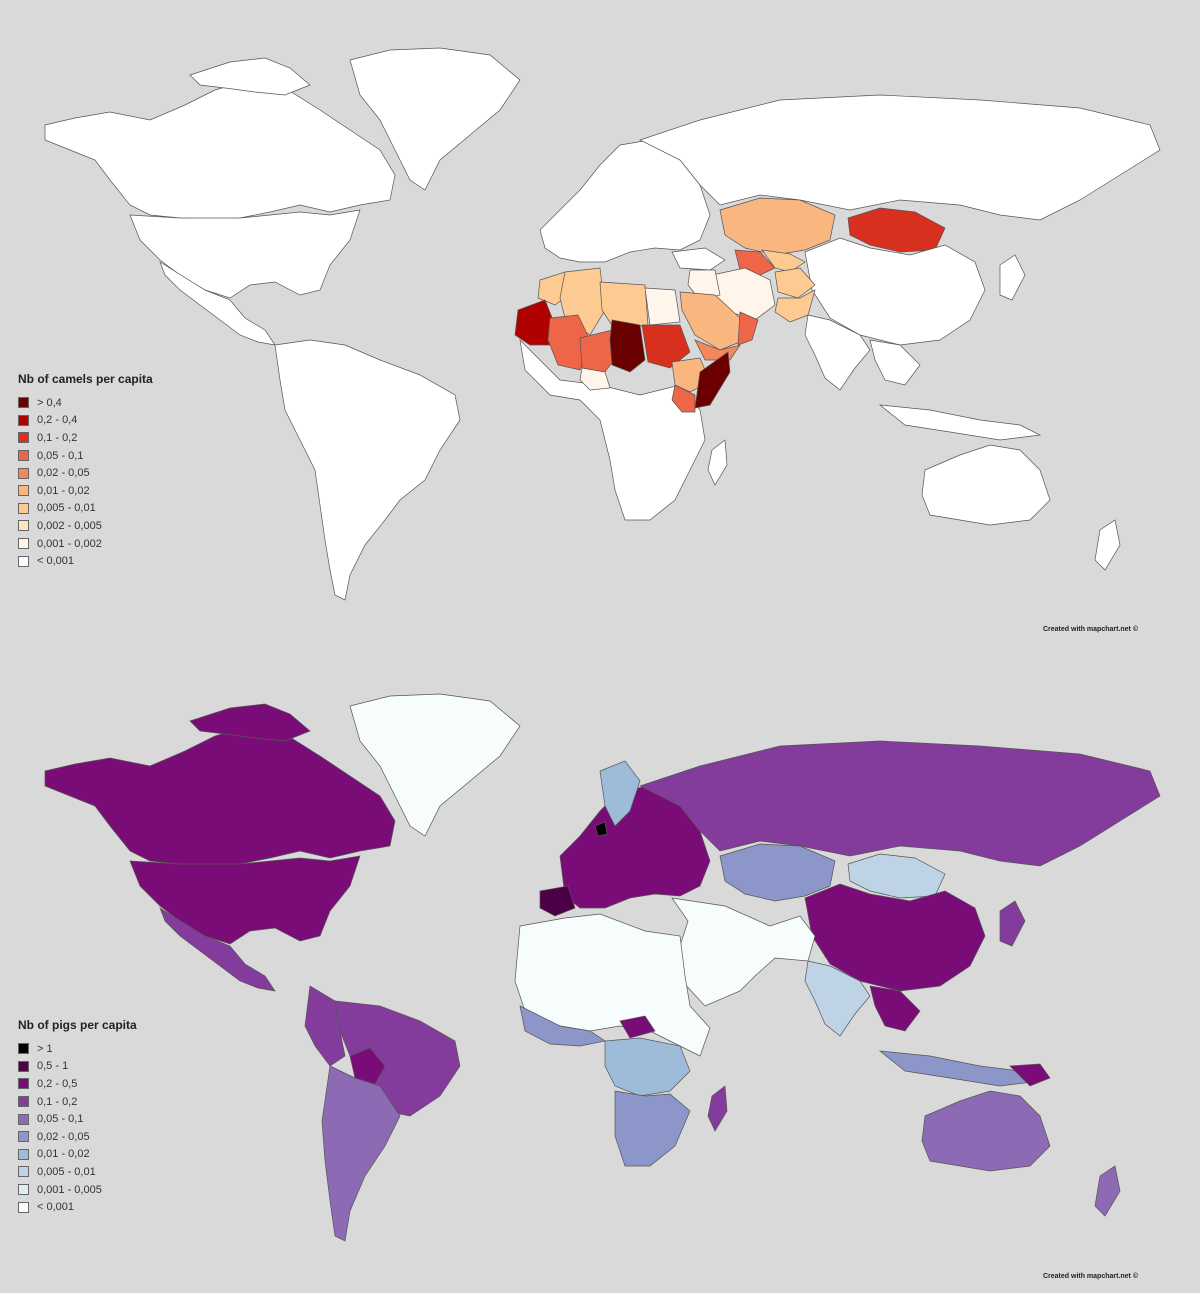 The width and height of the screenshot is (1200, 1293). I want to click on legend-item: 0,002 - 0,005, so click(85, 526).